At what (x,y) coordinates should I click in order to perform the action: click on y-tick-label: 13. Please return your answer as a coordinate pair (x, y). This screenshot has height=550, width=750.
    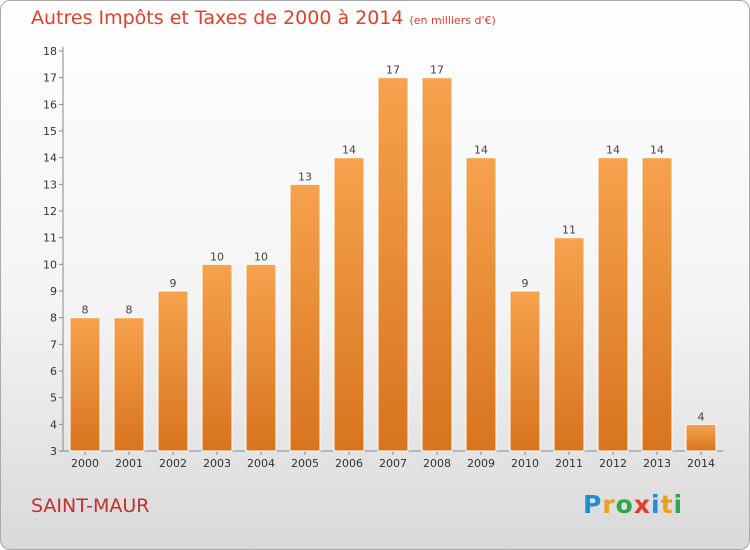
    Looking at the image, I should click on (50, 184).